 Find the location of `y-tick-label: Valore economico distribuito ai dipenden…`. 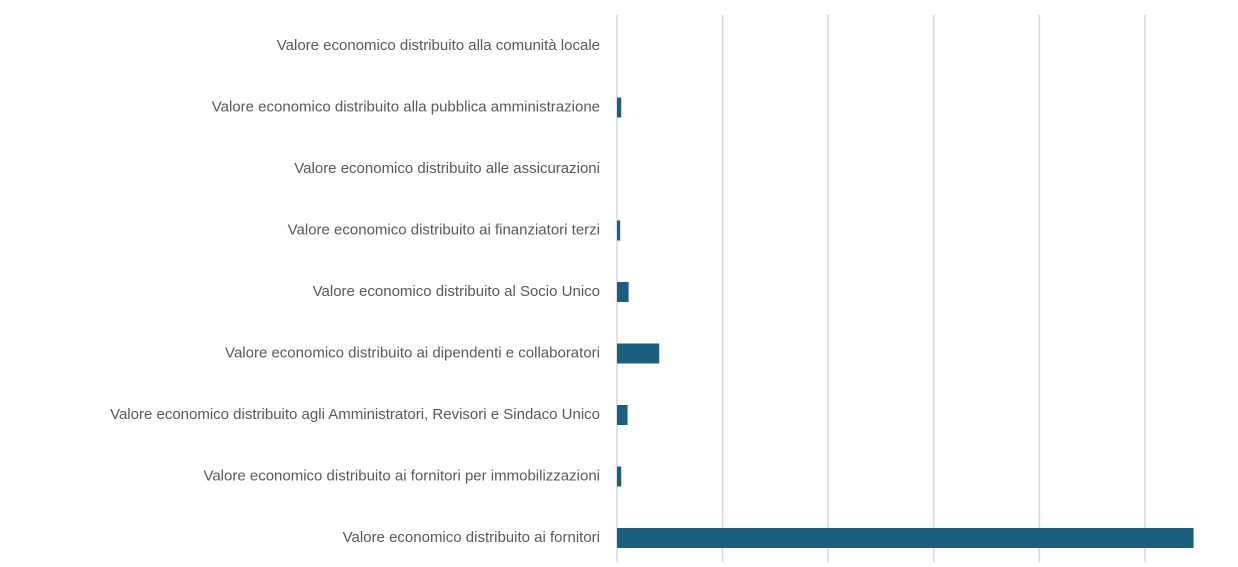

y-tick-label: Valore economico distribuito ai dipenden… is located at coordinates (412, 352).